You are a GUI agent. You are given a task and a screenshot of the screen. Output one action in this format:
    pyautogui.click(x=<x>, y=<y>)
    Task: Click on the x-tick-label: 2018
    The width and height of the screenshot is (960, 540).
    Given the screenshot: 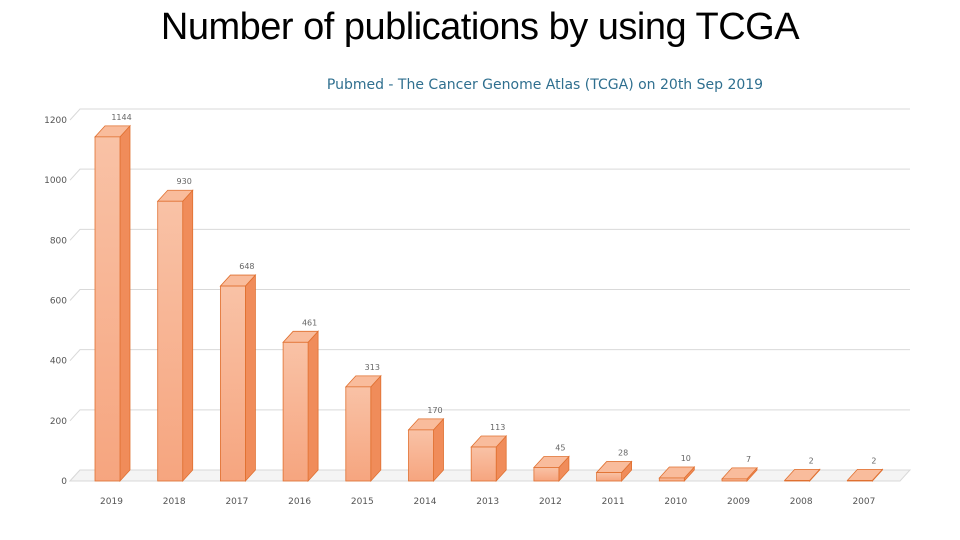 What is the action you would take?
    pyautogui.click(x=174, y=502)
    